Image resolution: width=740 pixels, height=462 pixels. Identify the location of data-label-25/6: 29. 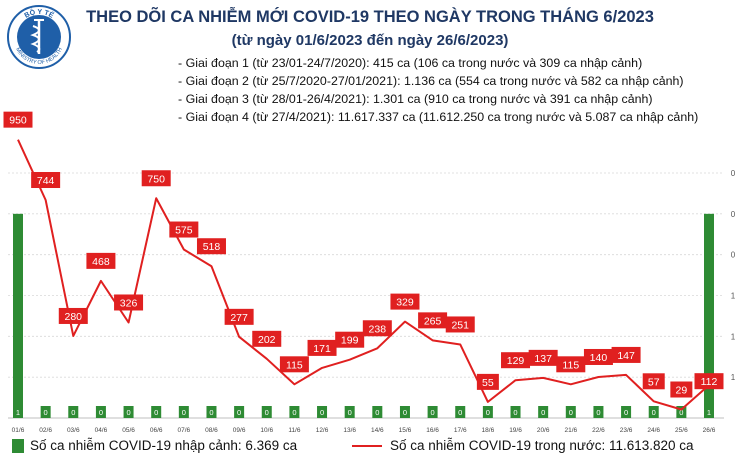
(682, 391).